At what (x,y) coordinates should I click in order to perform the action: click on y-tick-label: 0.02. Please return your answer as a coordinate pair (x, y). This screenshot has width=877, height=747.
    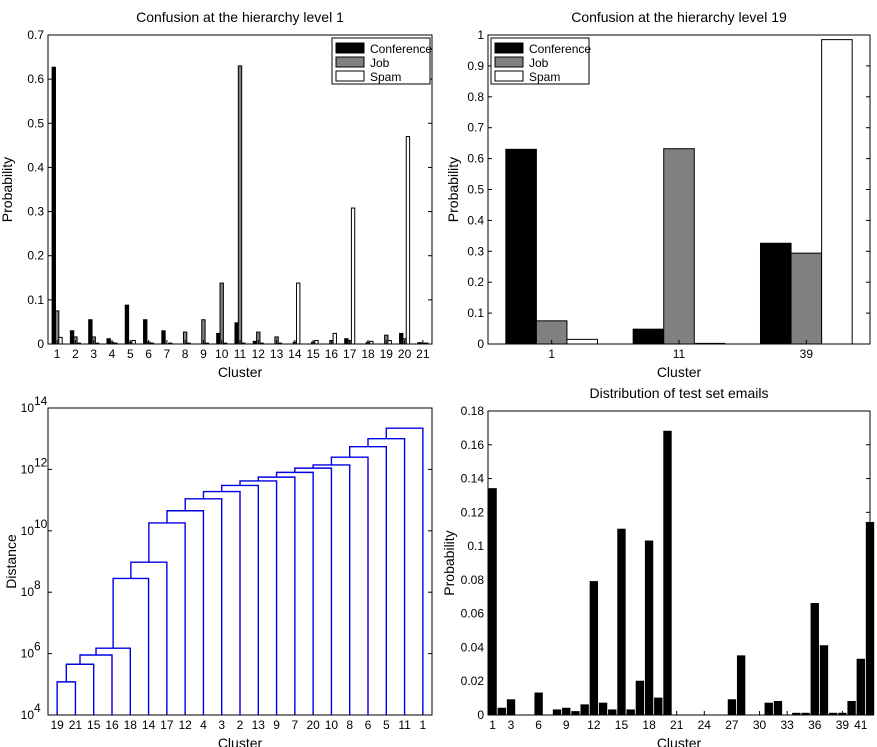
    Looking at the image, I should click on (473, 681).